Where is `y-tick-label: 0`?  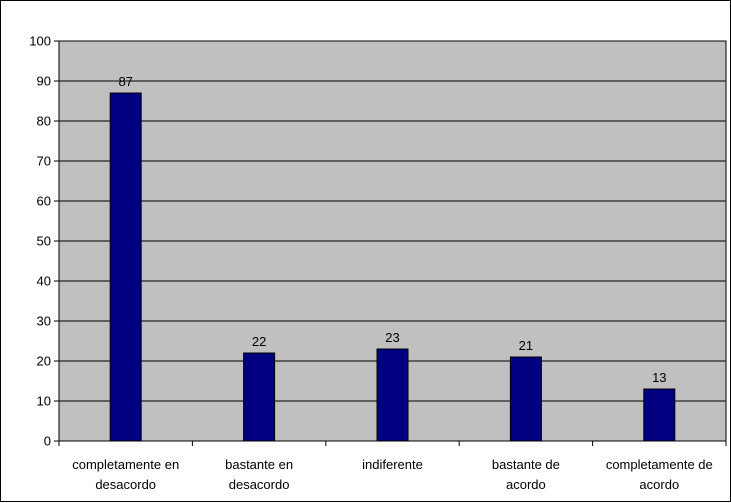
y-tick-label: 0 is located at coordinates (47, 441).